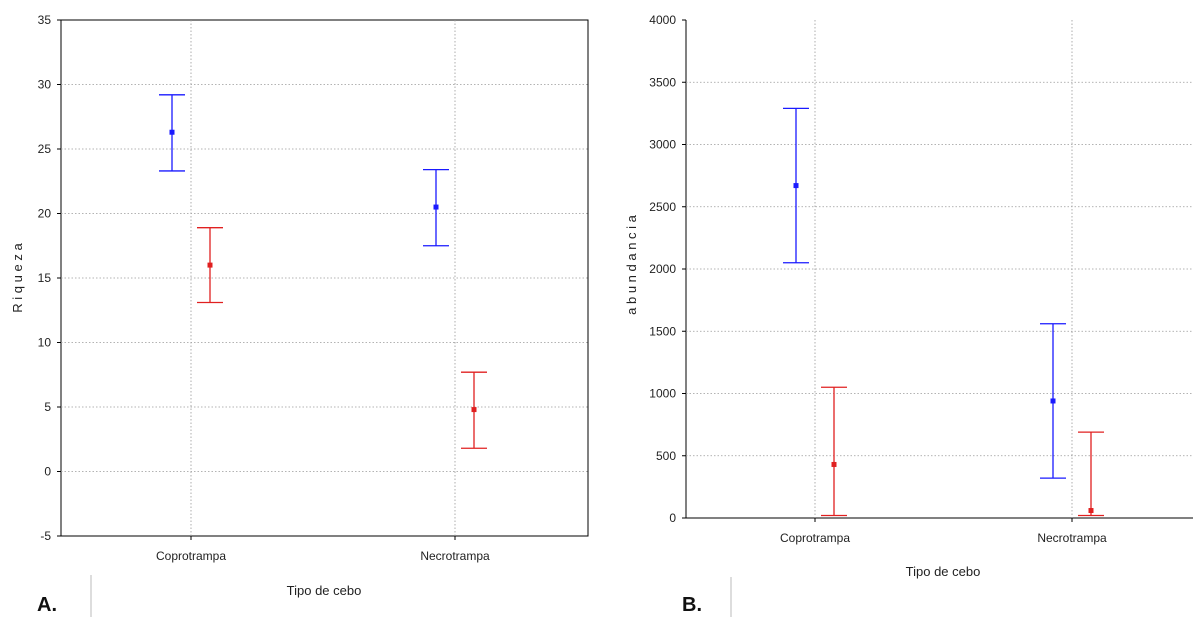 The image size is (1193, 617). What do you see at coordinates (943, 571) in the screenshot?
I see `x-axis-label-b: Tipo de cebo` at bounding box center [943, 571].